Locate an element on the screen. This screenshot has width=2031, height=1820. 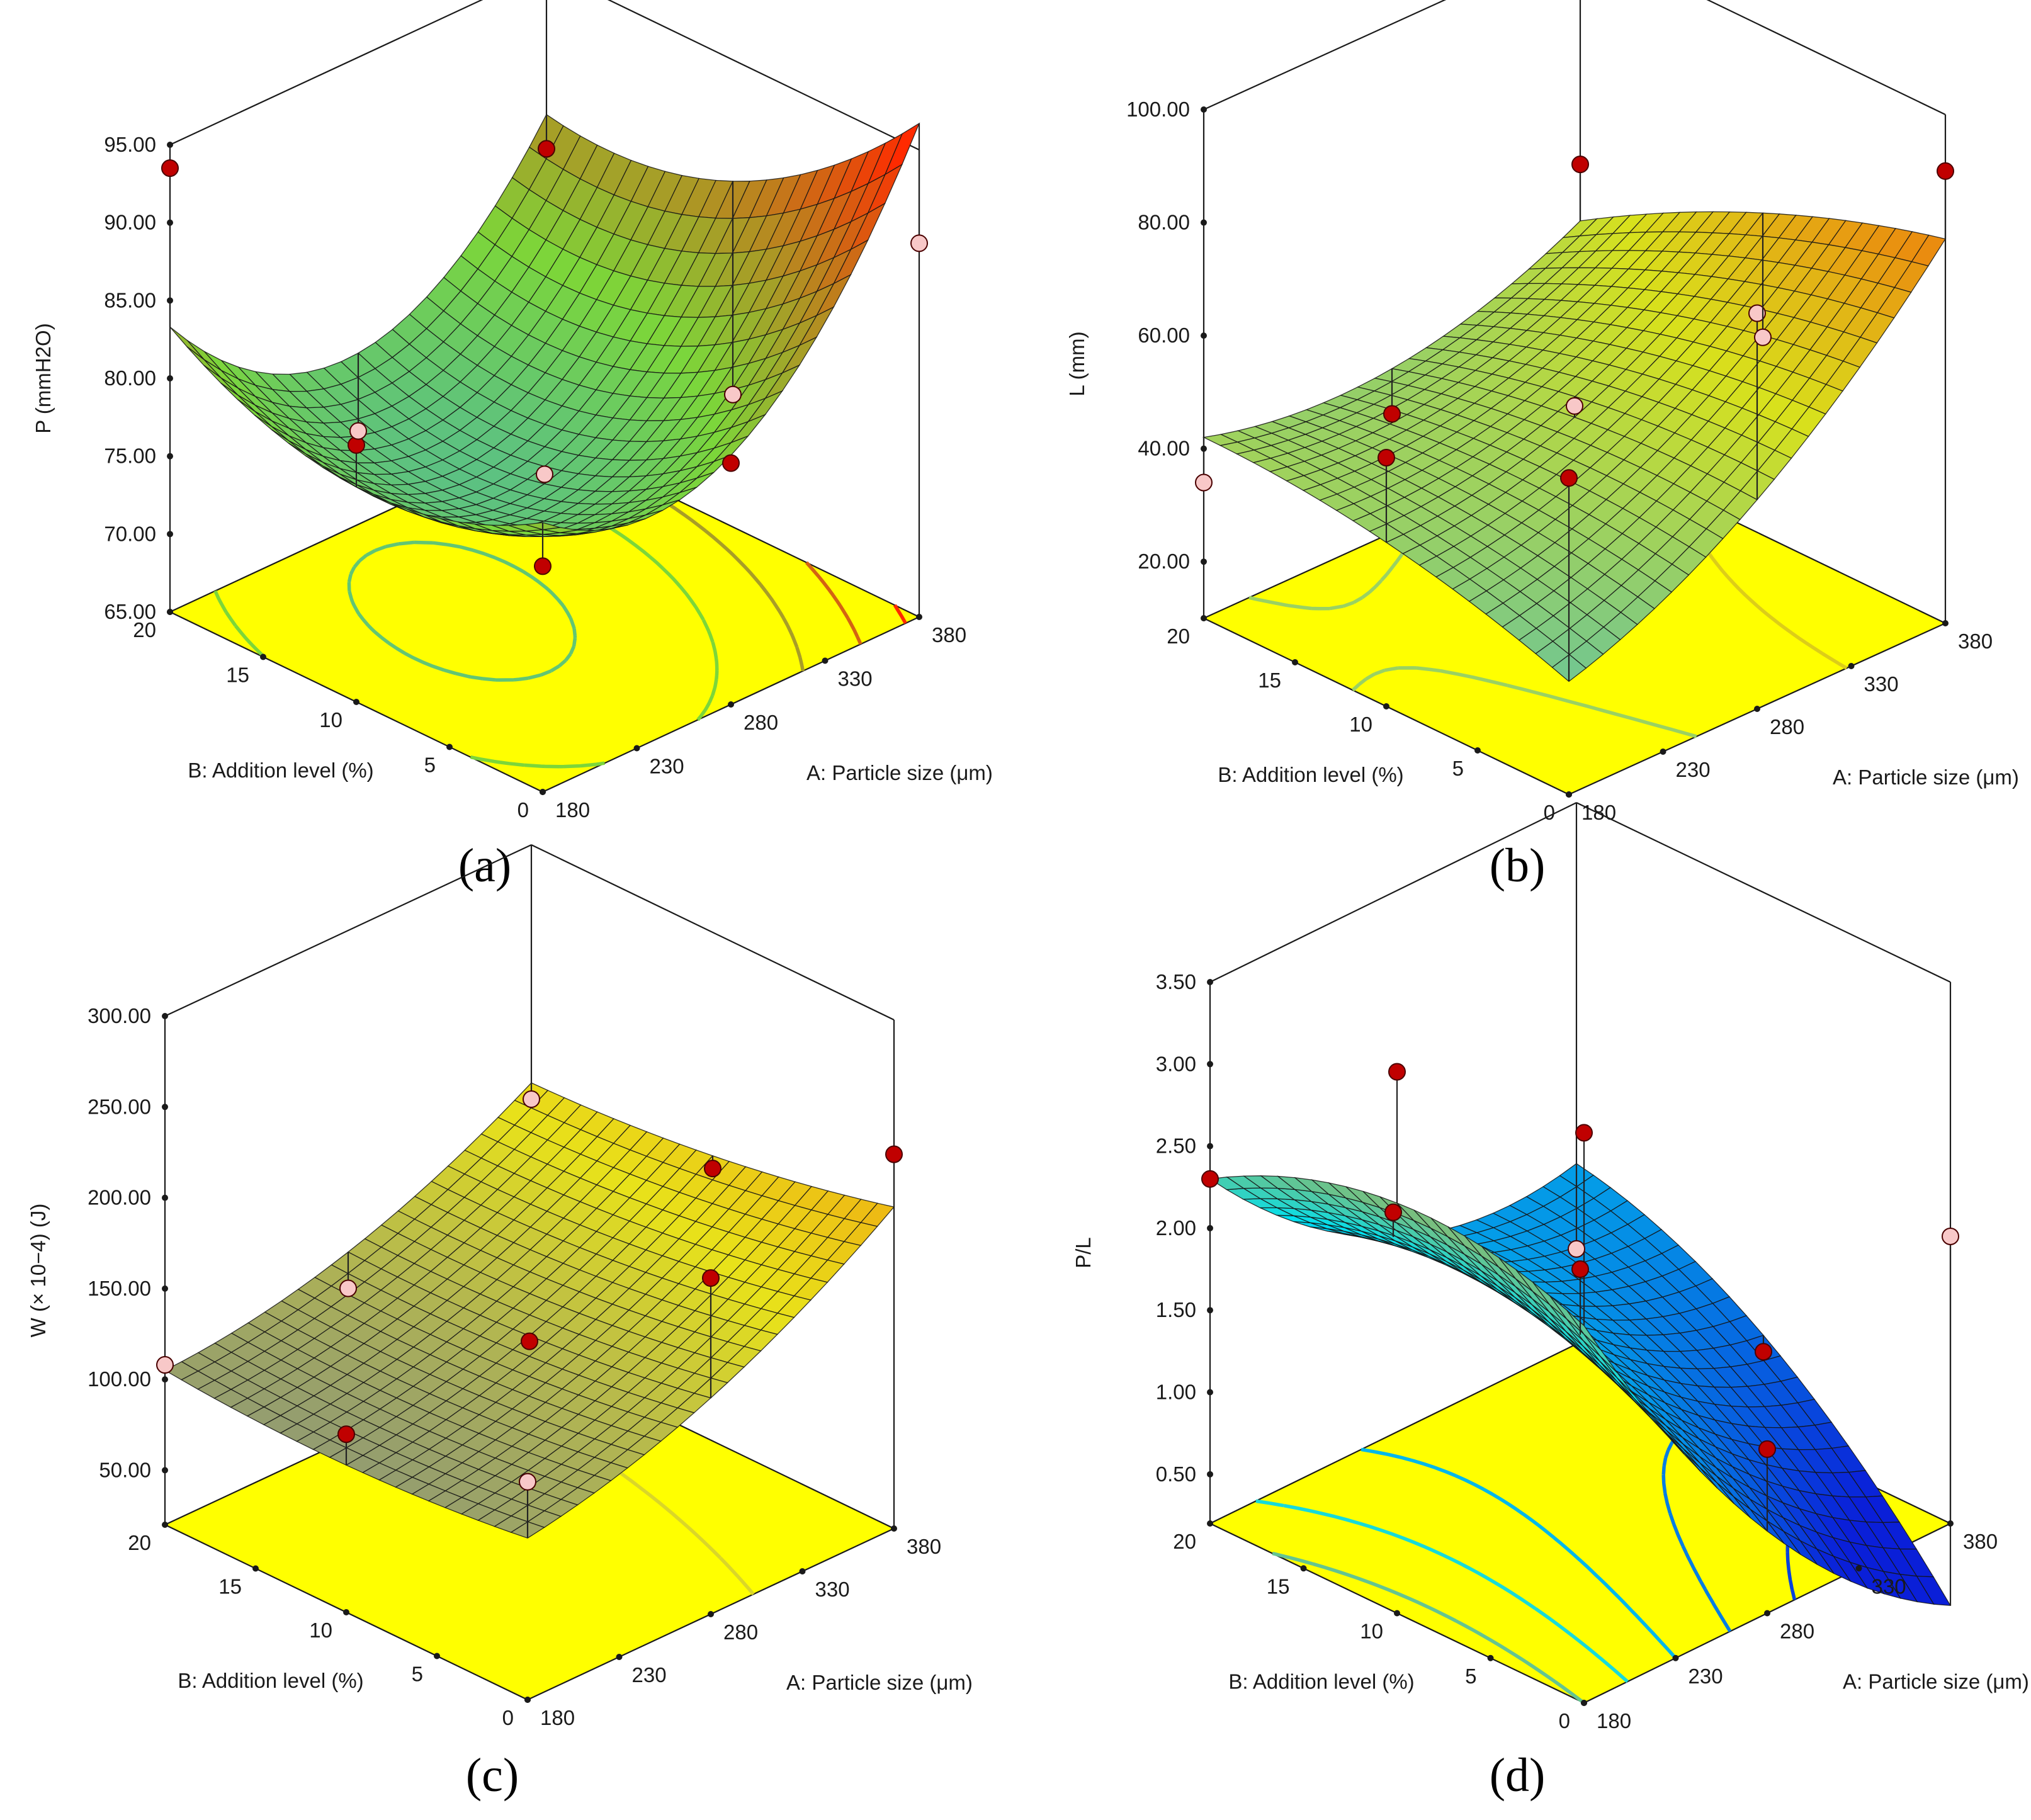
z-tick-label: 1.50 is located at coordinates (1176, 1309).